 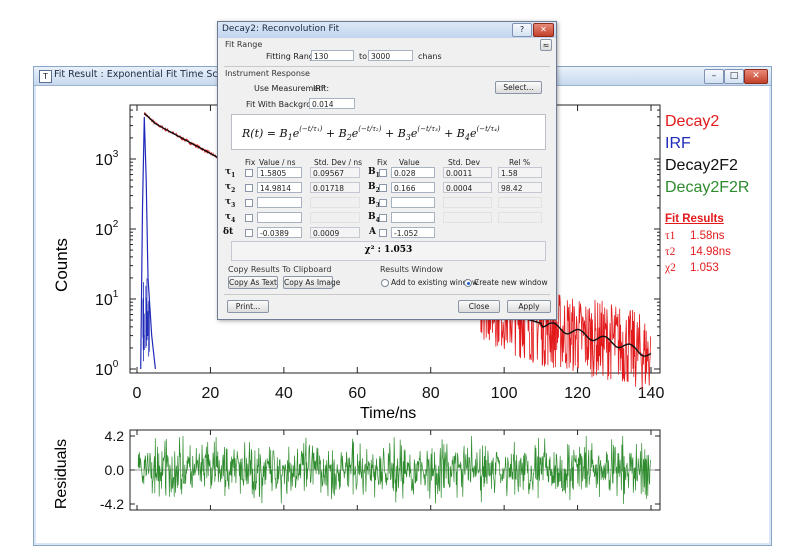 What do you see at coordinates (430, 56) in the screenshot?
I see `chans-label: chans` at bounding box center [430, 56].